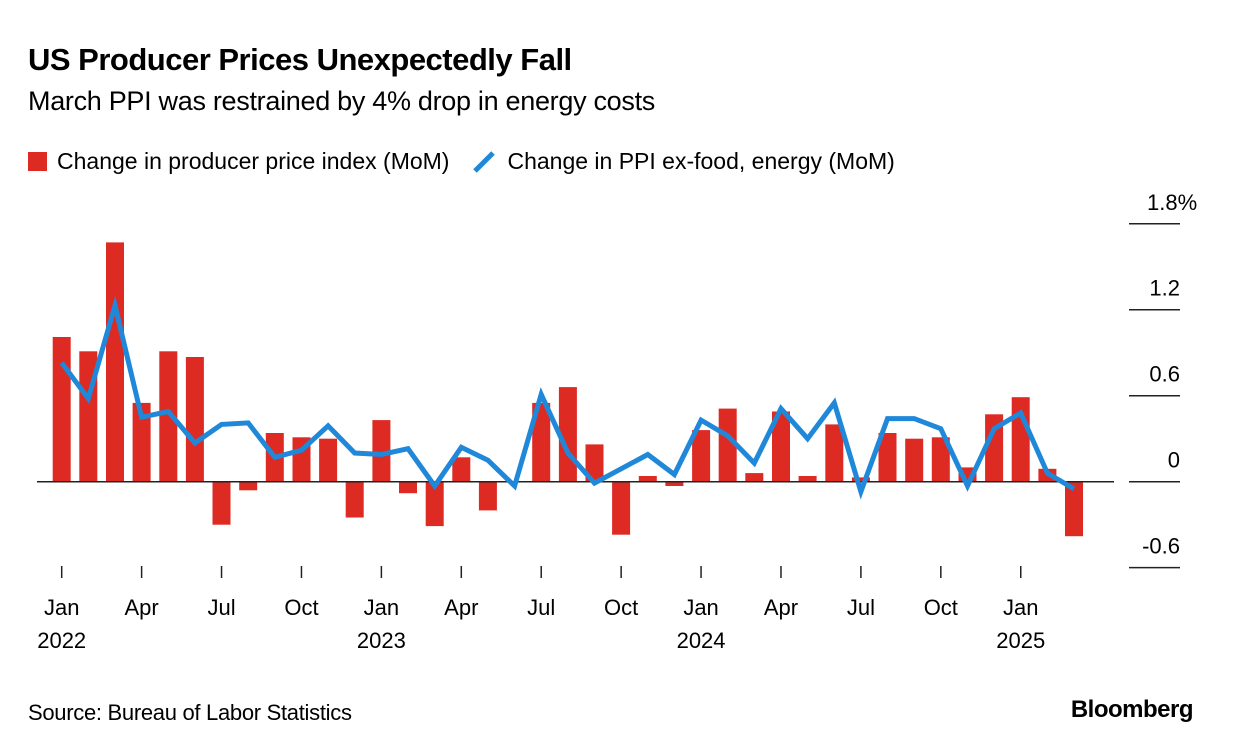 The width and height of the screenshot is (1233, 754). I want to click on y-tick-label: 1.2, so click(1164, 288).